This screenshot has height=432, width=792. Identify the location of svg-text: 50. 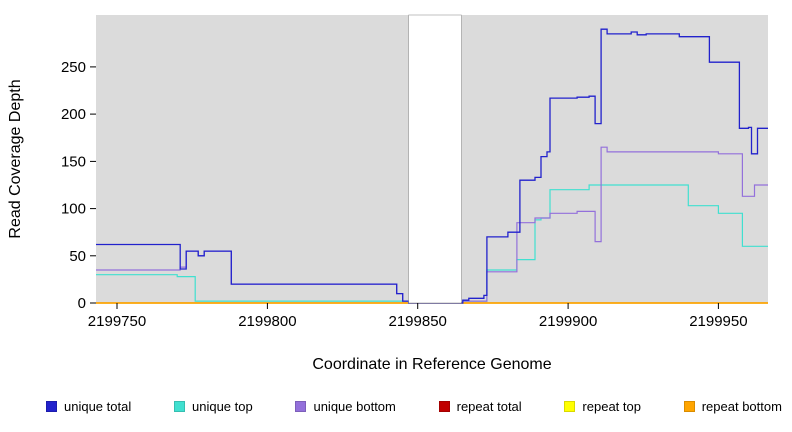
(77, 256).